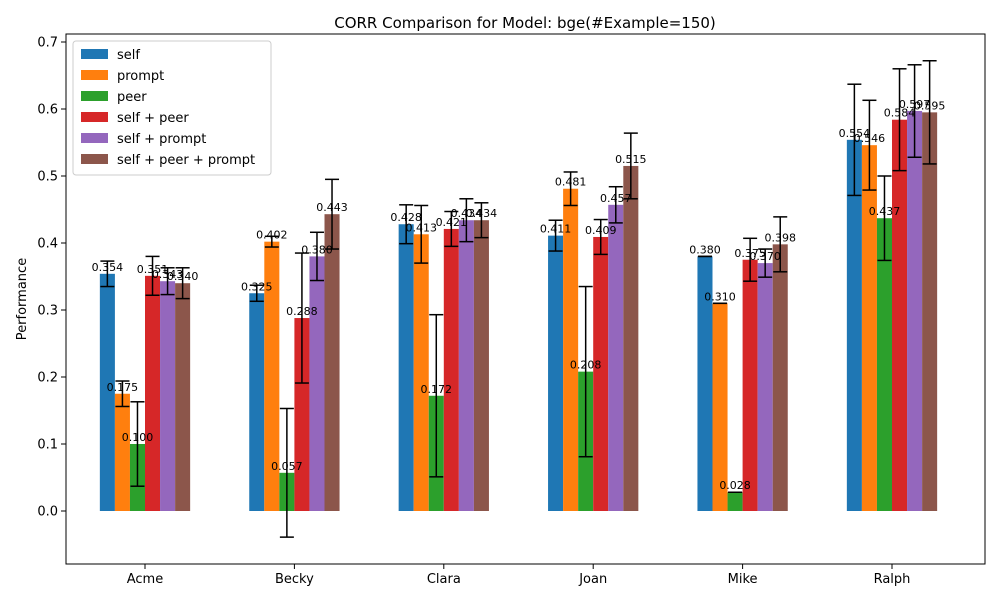 Image resolution: width=1000 pixels, height=604 pixels. What do you see at coordinates (47, 311) in the screenshot?
I see `y-tick-label: 0.3` at bounding box center [47, 311].